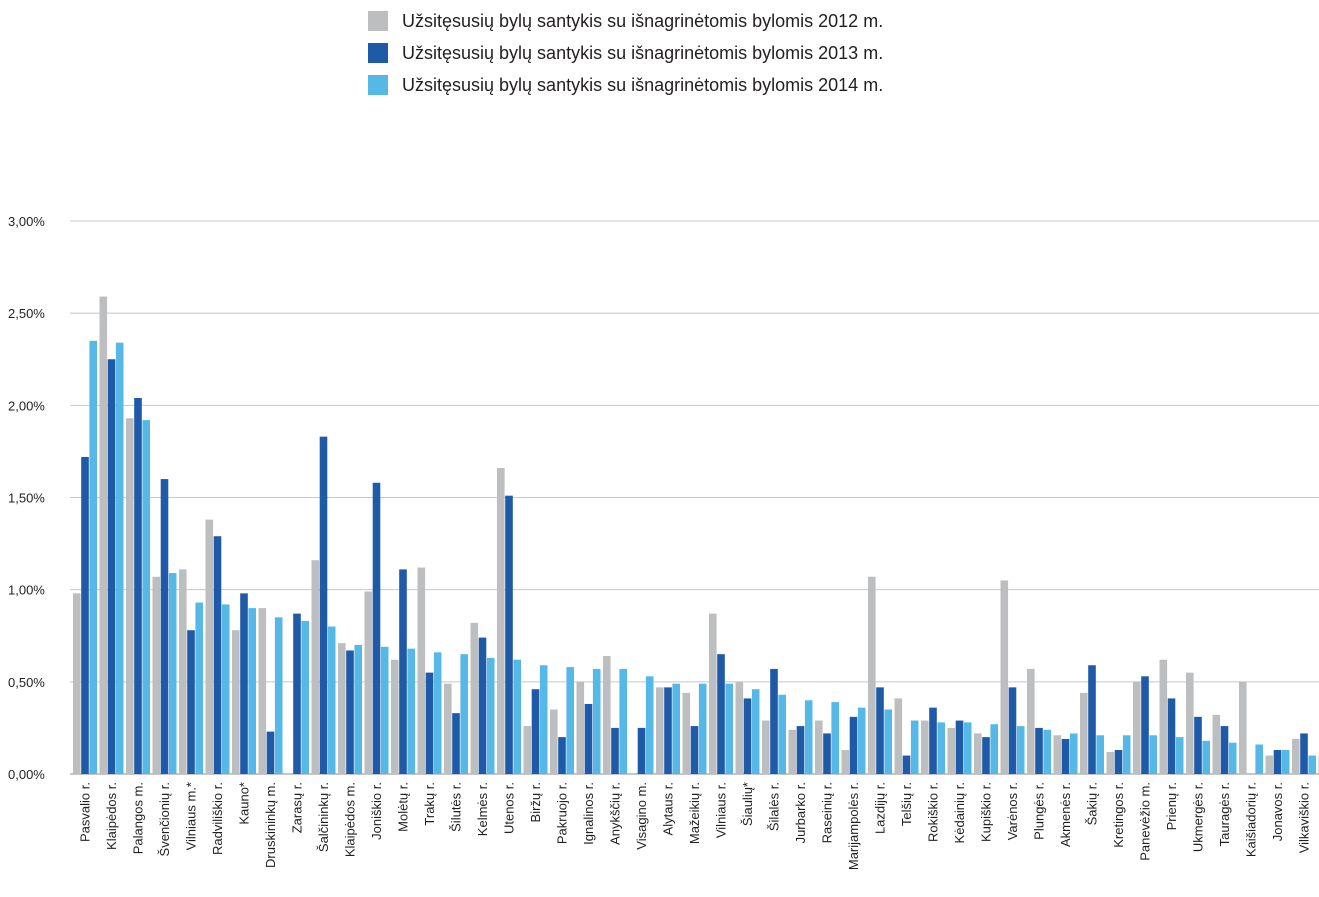 This screenshot has height=897, width=1319. I want to click on x-tick-label: Šilutės r., so click(455, 807).